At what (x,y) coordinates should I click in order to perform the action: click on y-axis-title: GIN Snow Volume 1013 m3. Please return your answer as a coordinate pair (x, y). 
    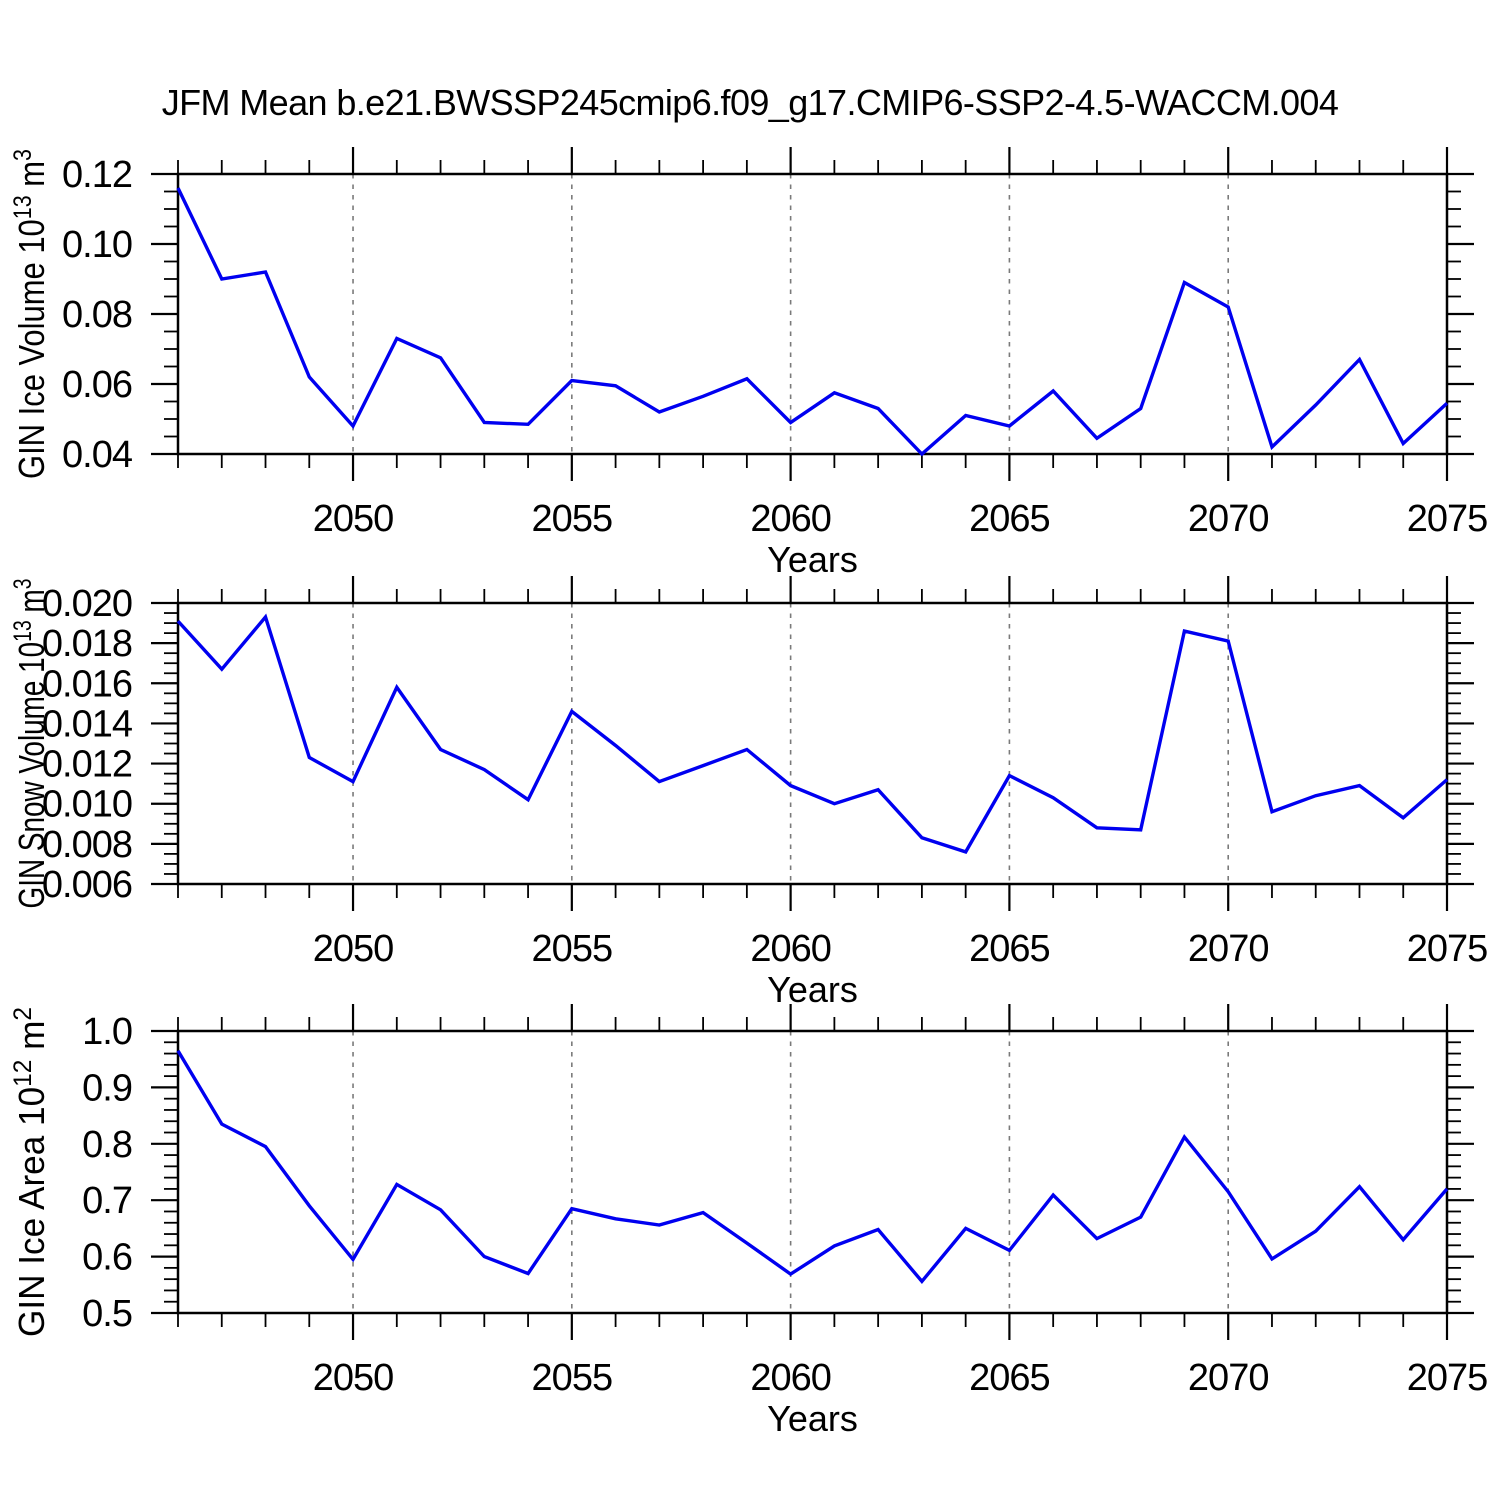
    Looking at the image, I should click on (30, 744).